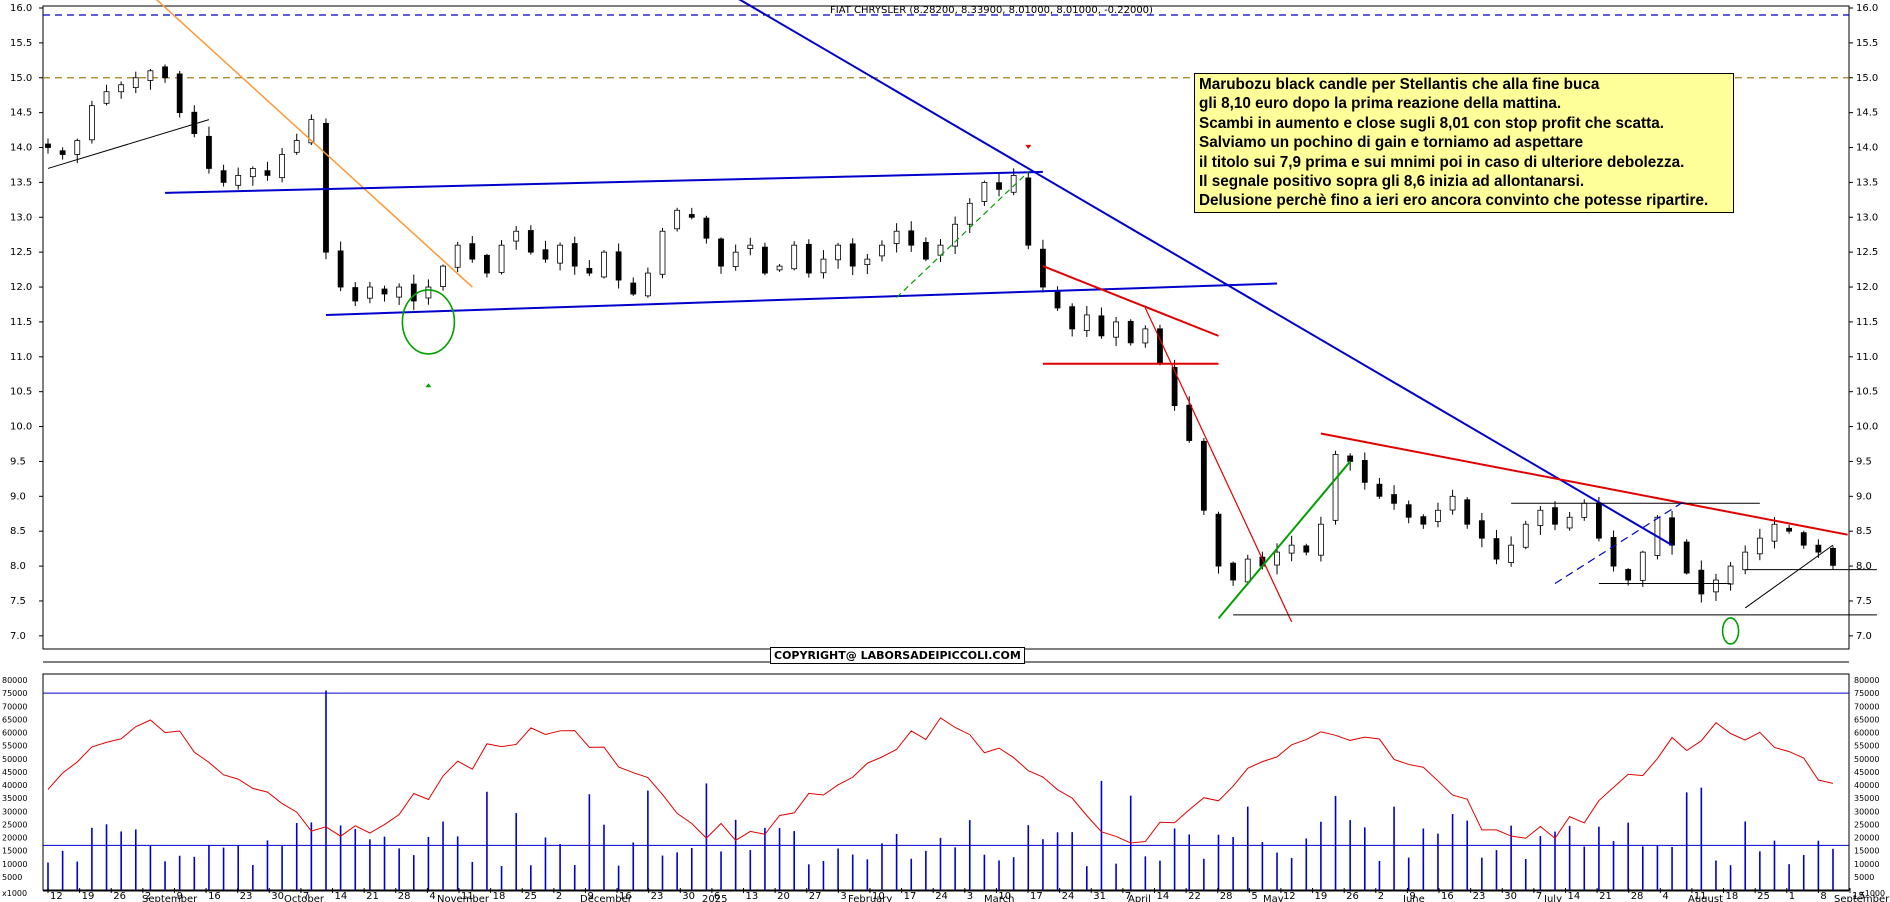 The image size is (1890, 902). What do you see at coordinates (1858, 896) in the screenshot?
I see `date-tick-label: 15` at bounding box center [1858, 896].